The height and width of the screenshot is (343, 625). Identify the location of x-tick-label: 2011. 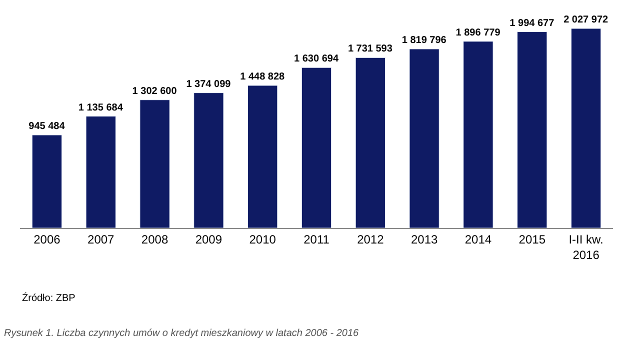
(317, 239).